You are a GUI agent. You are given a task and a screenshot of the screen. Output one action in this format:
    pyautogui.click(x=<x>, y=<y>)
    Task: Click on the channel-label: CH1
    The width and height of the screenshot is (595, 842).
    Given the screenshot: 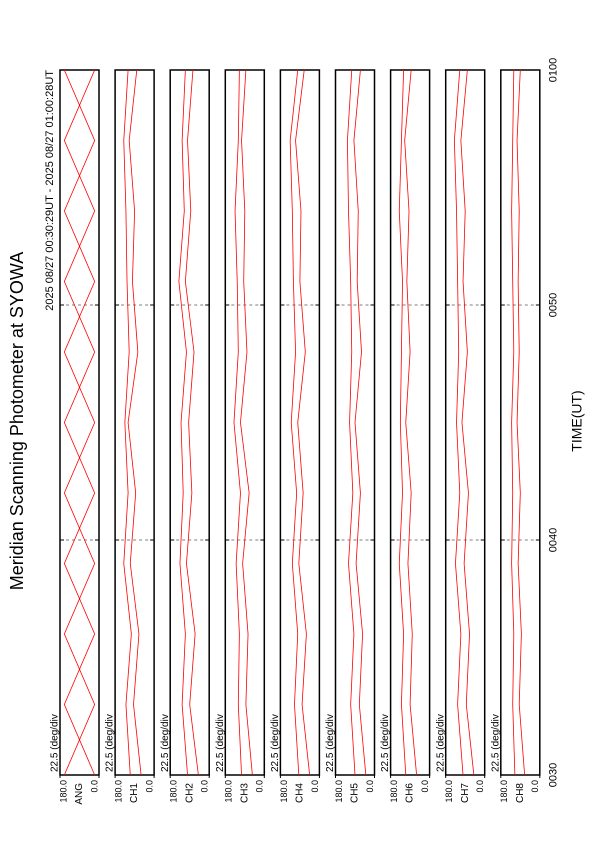 What is the action you would take?
    pyautogui.click(x=134, y=793)
    